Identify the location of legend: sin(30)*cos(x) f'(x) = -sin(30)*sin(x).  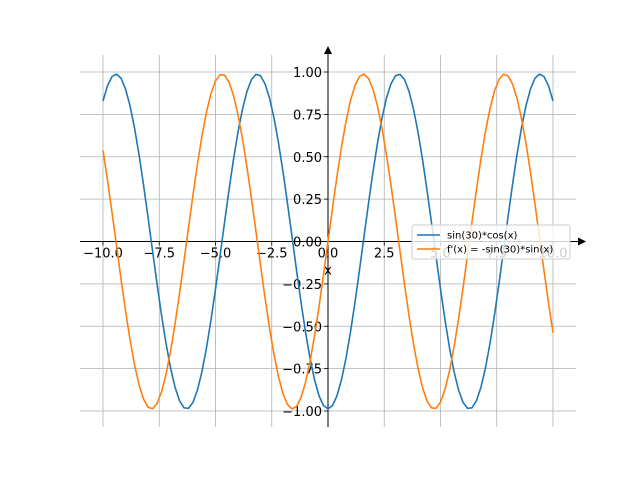
(491, 242).